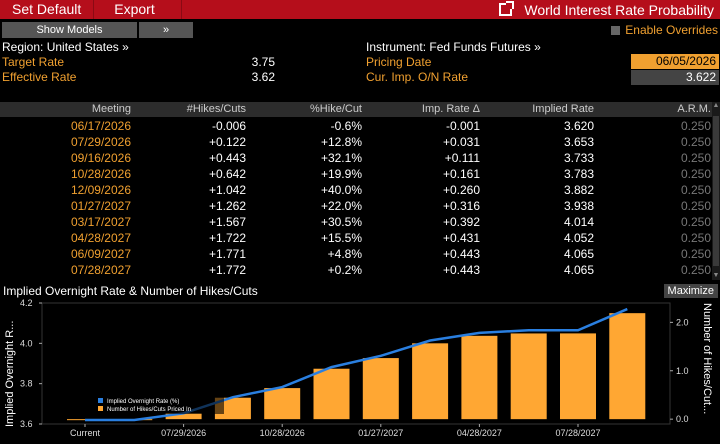 This screenshot has height=444, width=720. What do you see at coordinates (100, 190) in the screenshot?
I see `table-cell: 12/09/2026` at bounding box center [100, 190].